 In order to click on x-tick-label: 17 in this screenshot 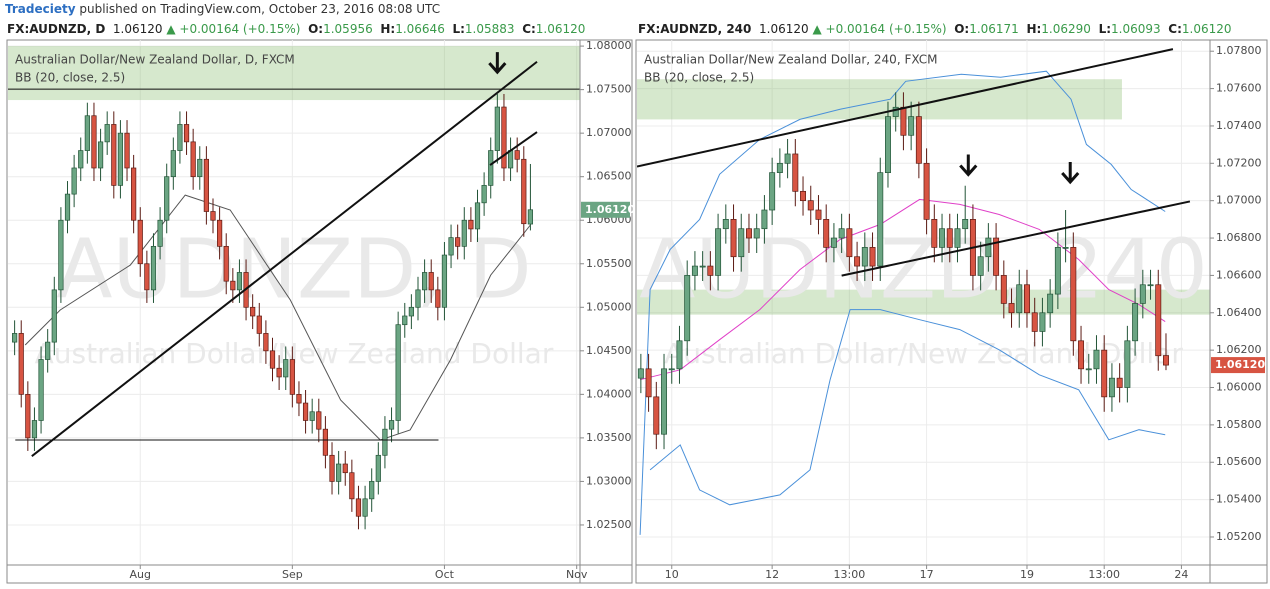, I will do `click(927, 574)`.